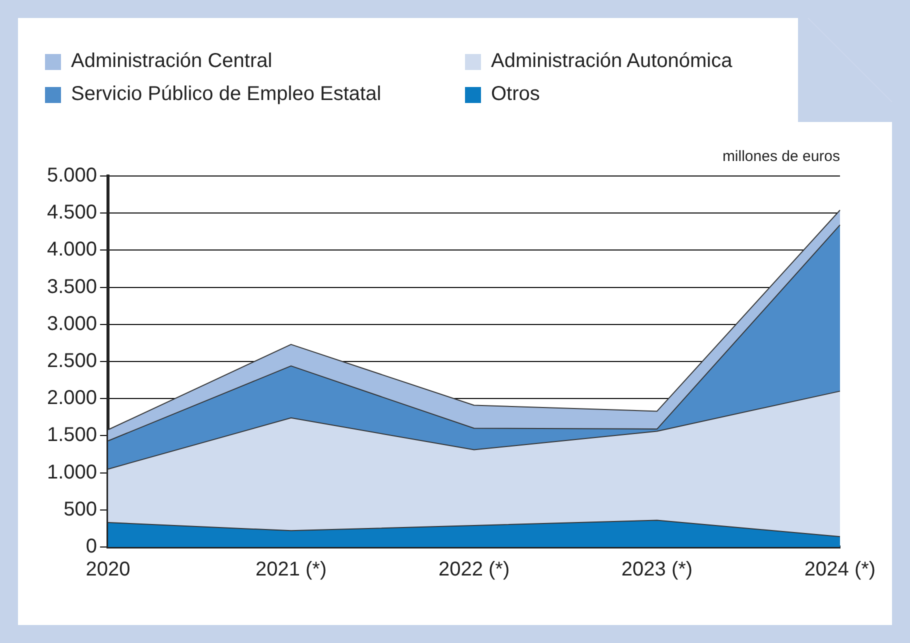 The height and width of the screenshot is (643, 910). Describe the element at coordinates (72, 472) in the screenshot. I see `y-tick-label: 1.000` at that location.